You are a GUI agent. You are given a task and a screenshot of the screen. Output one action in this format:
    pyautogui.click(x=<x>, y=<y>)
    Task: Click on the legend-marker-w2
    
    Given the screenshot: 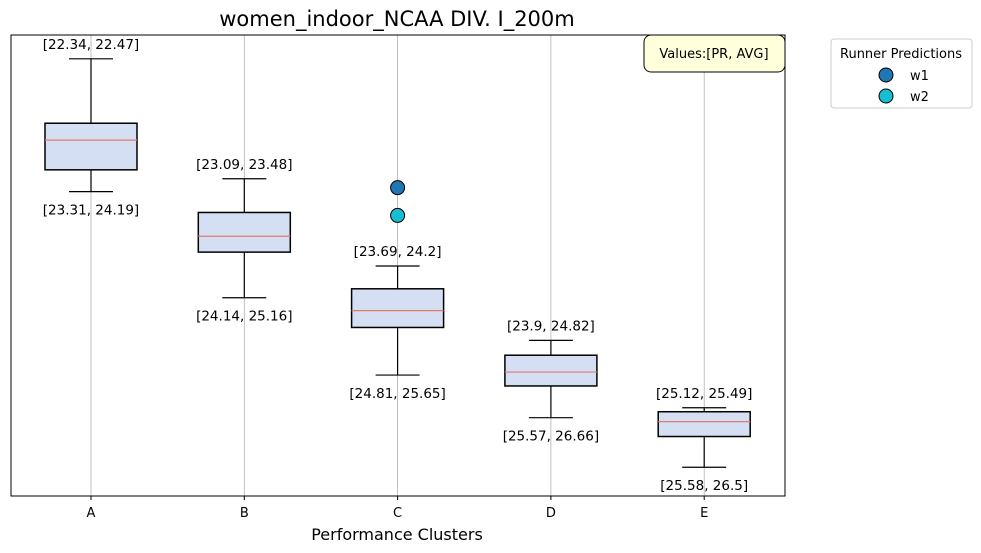 What is the action you would take?
    pyautogui.click(x=886, y=96)
    